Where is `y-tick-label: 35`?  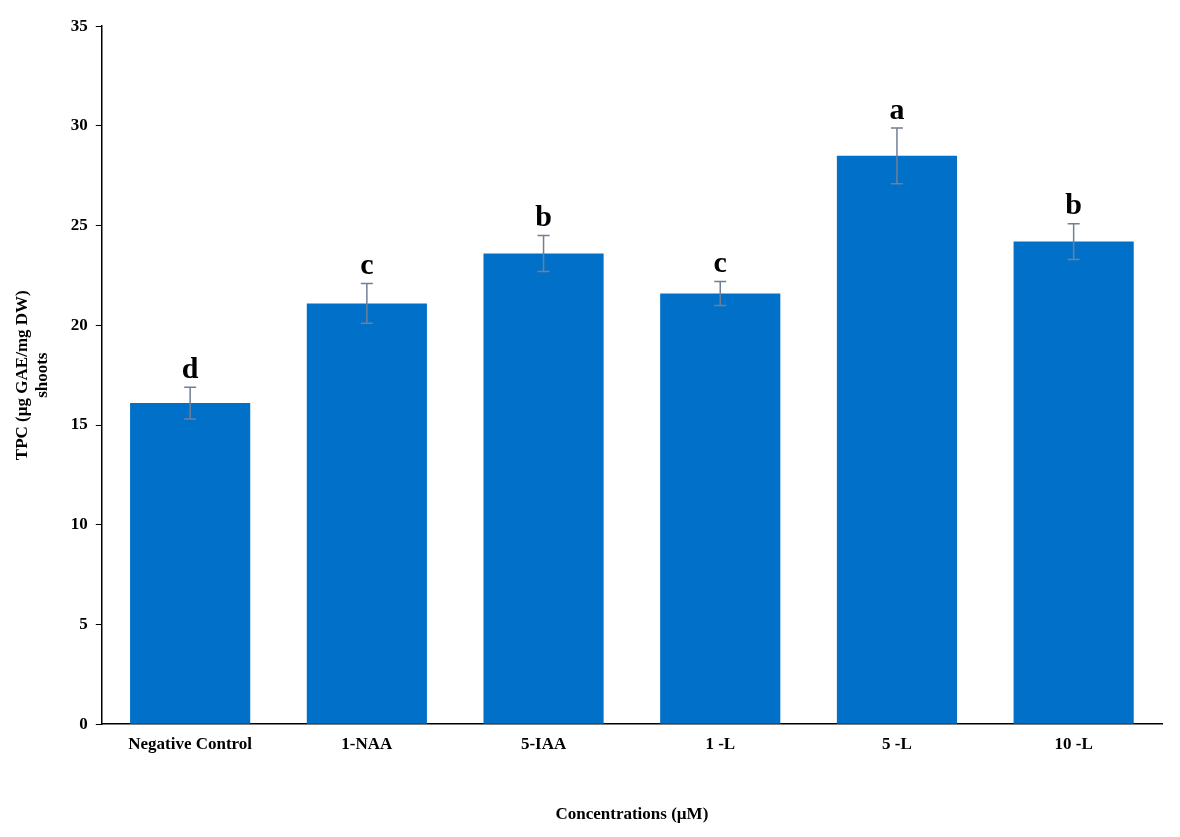
y-tick-label: 35 is located at coordinates (79, 25).